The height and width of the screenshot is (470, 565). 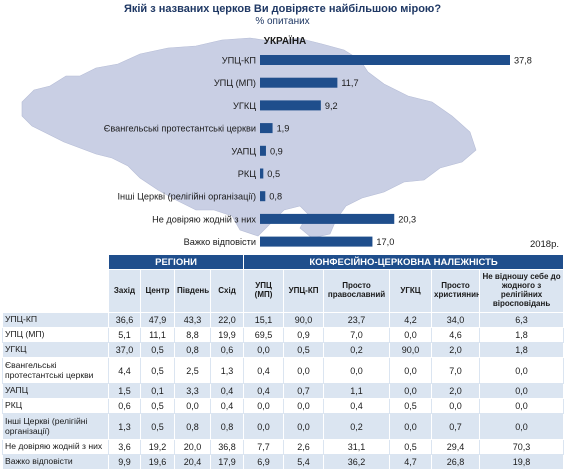 What do you see at coordinates (411, 462) in the screenshot?
I see `table-cell: 4,7` at bounding box center [411, 462].